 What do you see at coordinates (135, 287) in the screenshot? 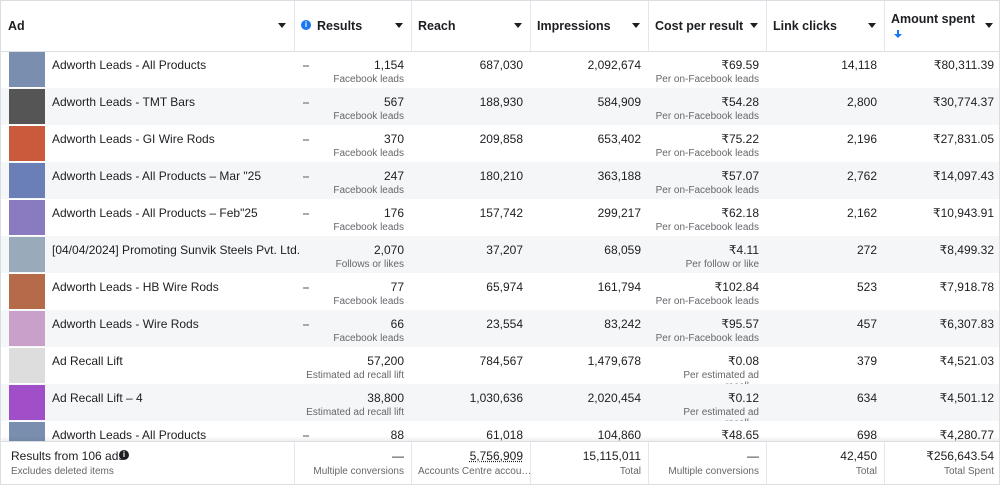
I see `ad-name: Adworth Leads - HB Wire Rods` at bounding box center [135, 287].